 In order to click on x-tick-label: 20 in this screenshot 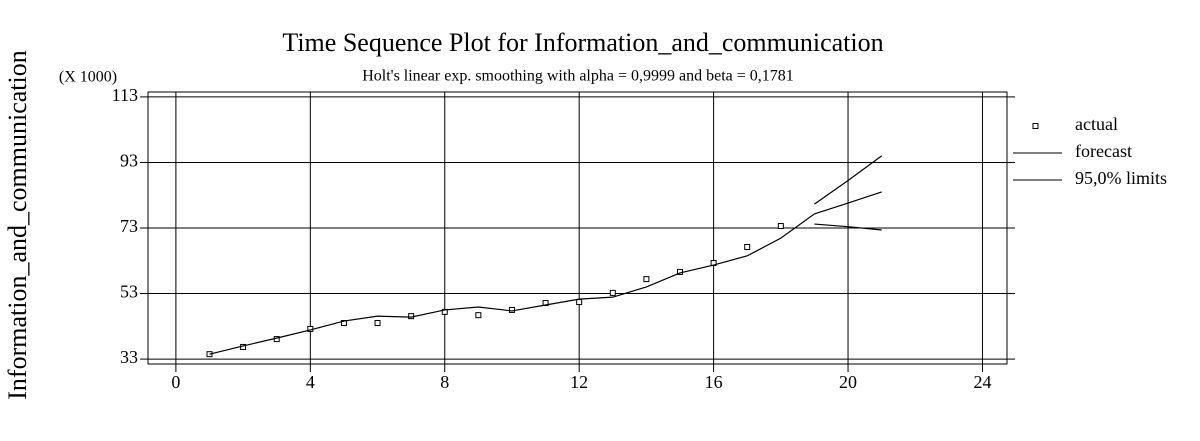, I will do `click(848, 382)`.